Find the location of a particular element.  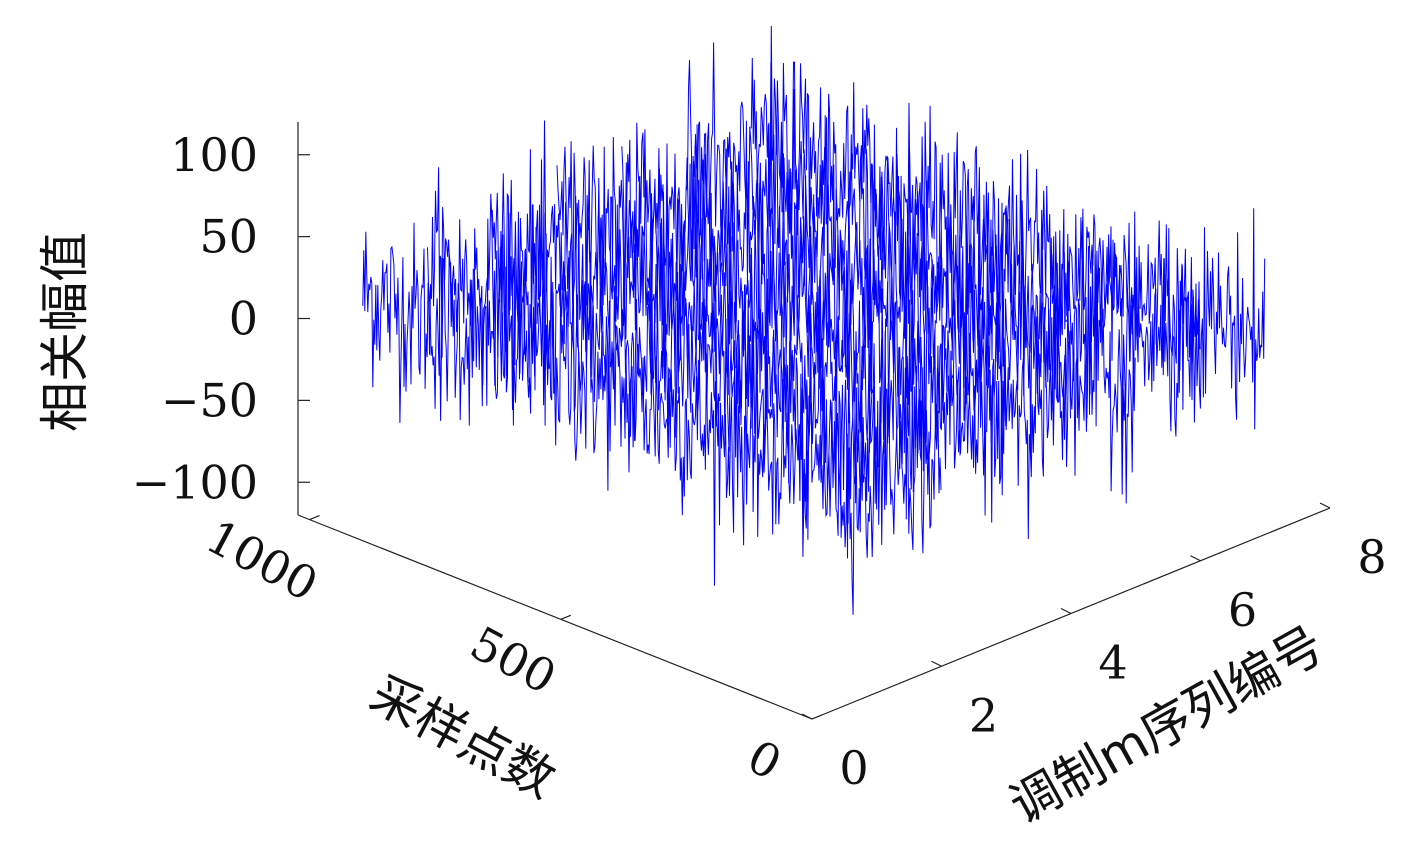

z-tick-label: 50 is located at coordinates (228, 237).